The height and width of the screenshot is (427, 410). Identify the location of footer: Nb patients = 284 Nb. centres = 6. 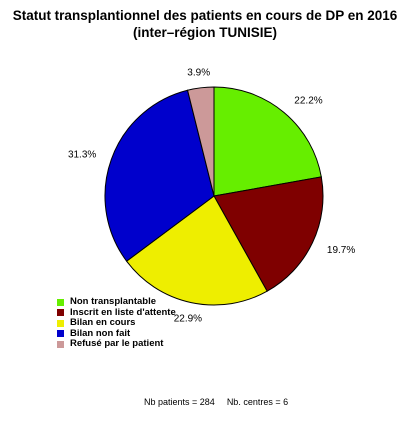
(216, 402).